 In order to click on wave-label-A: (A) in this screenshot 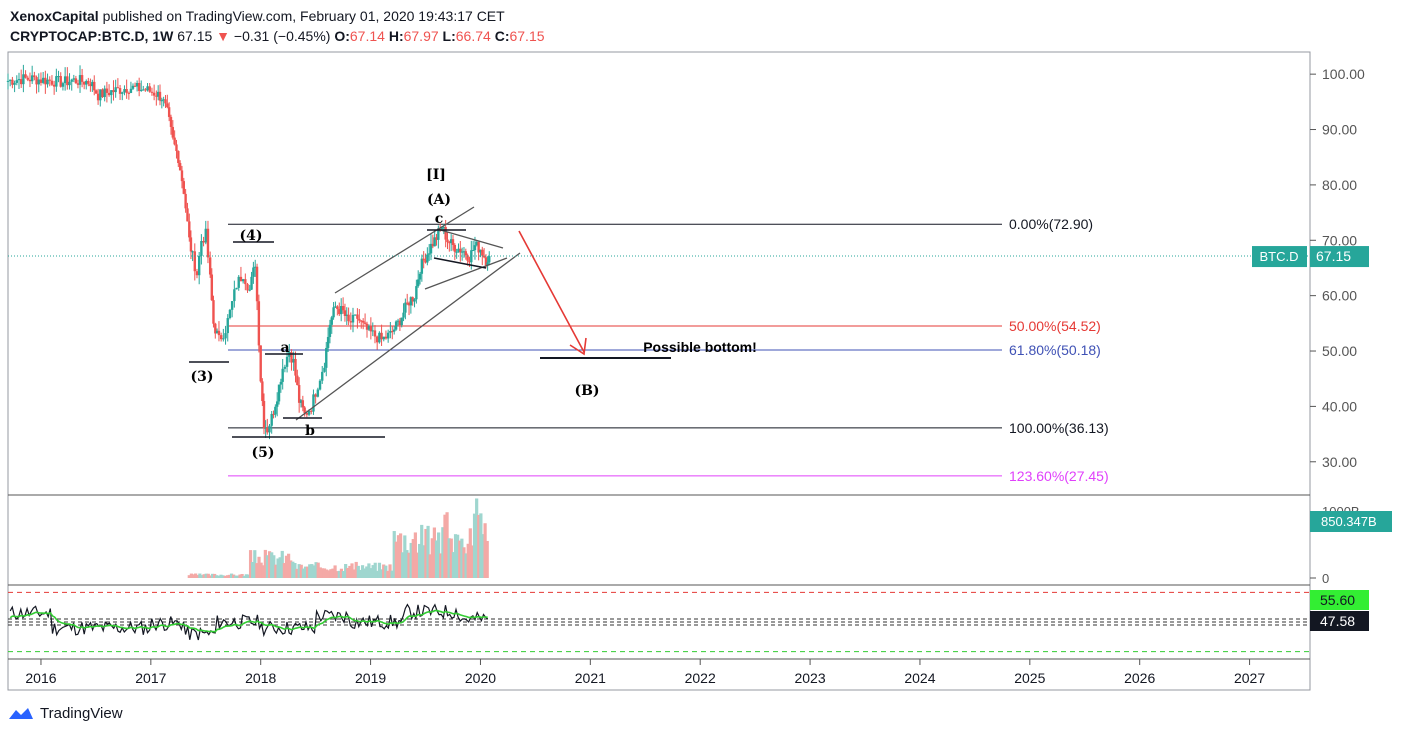, I will do `click(439, 200)`.